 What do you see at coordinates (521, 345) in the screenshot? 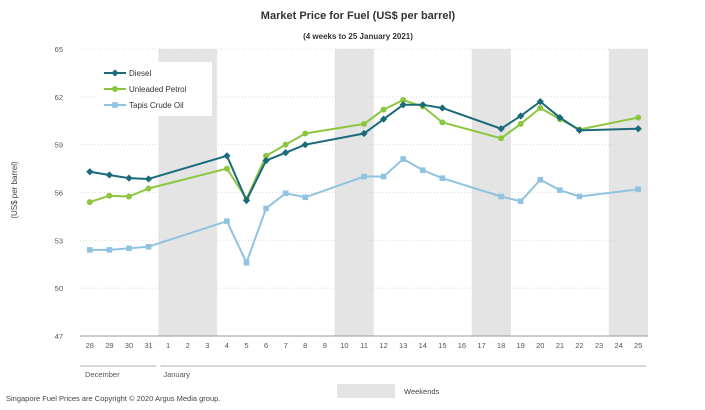
I see `x-tick-22: 19` at bounding box center [521, 345].